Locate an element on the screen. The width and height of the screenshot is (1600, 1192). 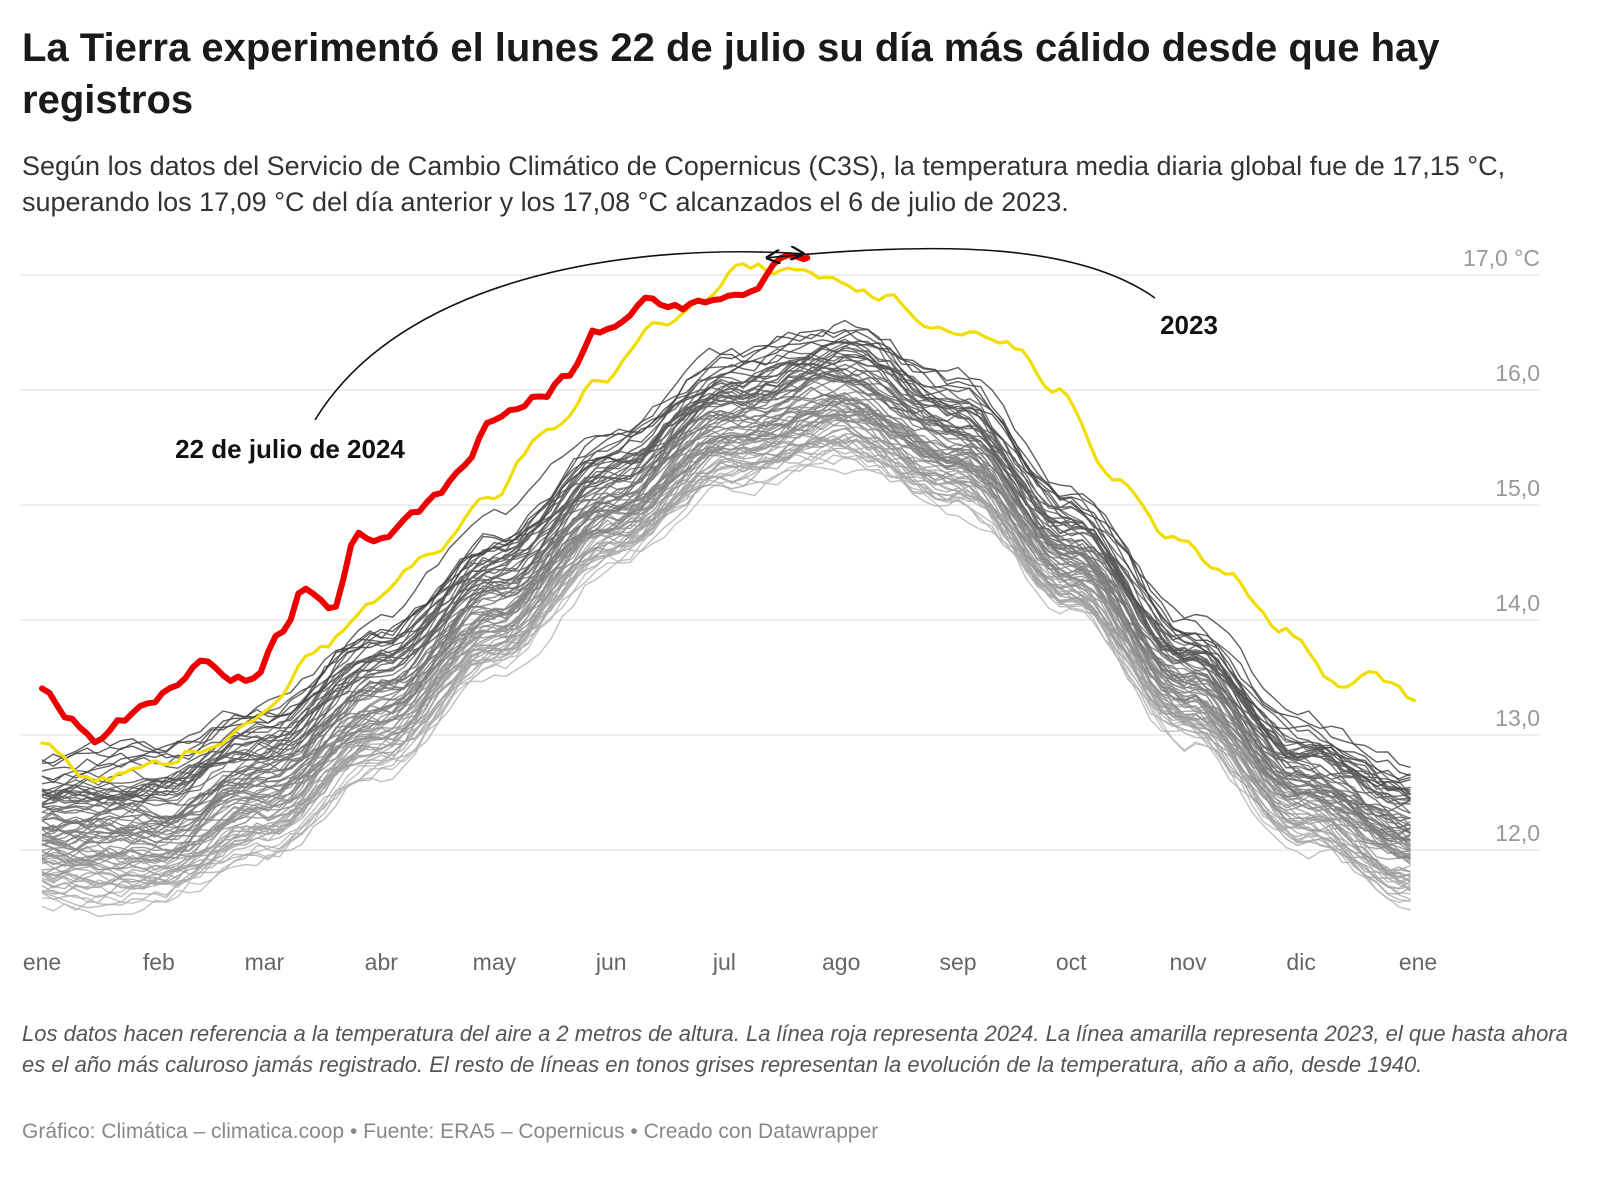
x-tick-label: jun is located at coordinates (611, 962).